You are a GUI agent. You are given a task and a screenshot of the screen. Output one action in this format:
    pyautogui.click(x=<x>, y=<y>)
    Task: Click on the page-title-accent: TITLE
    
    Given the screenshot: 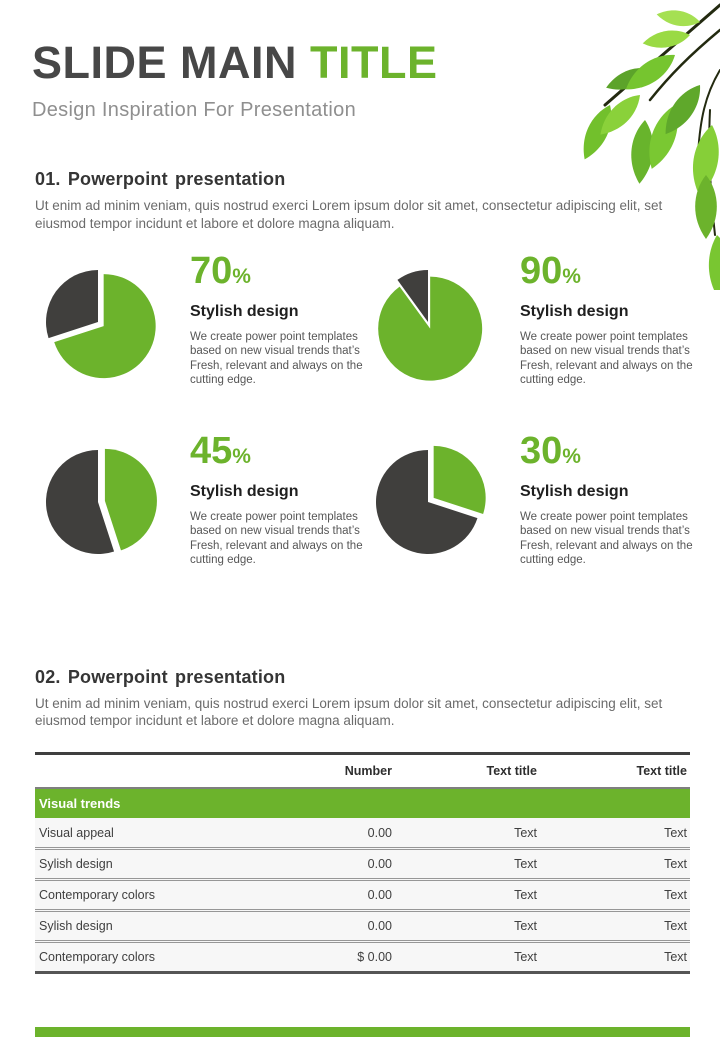 What is the action you would take?
    pyautogui.click(x=374, y=62)
    